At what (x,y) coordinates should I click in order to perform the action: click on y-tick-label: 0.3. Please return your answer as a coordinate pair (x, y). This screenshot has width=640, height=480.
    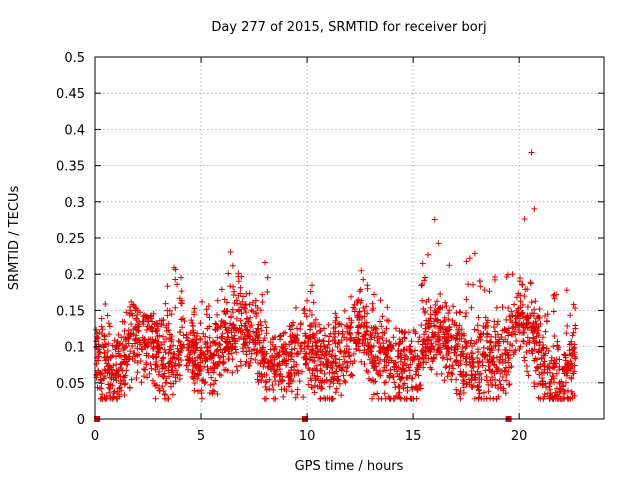
    Looking at the image, I should click on (74, 203).